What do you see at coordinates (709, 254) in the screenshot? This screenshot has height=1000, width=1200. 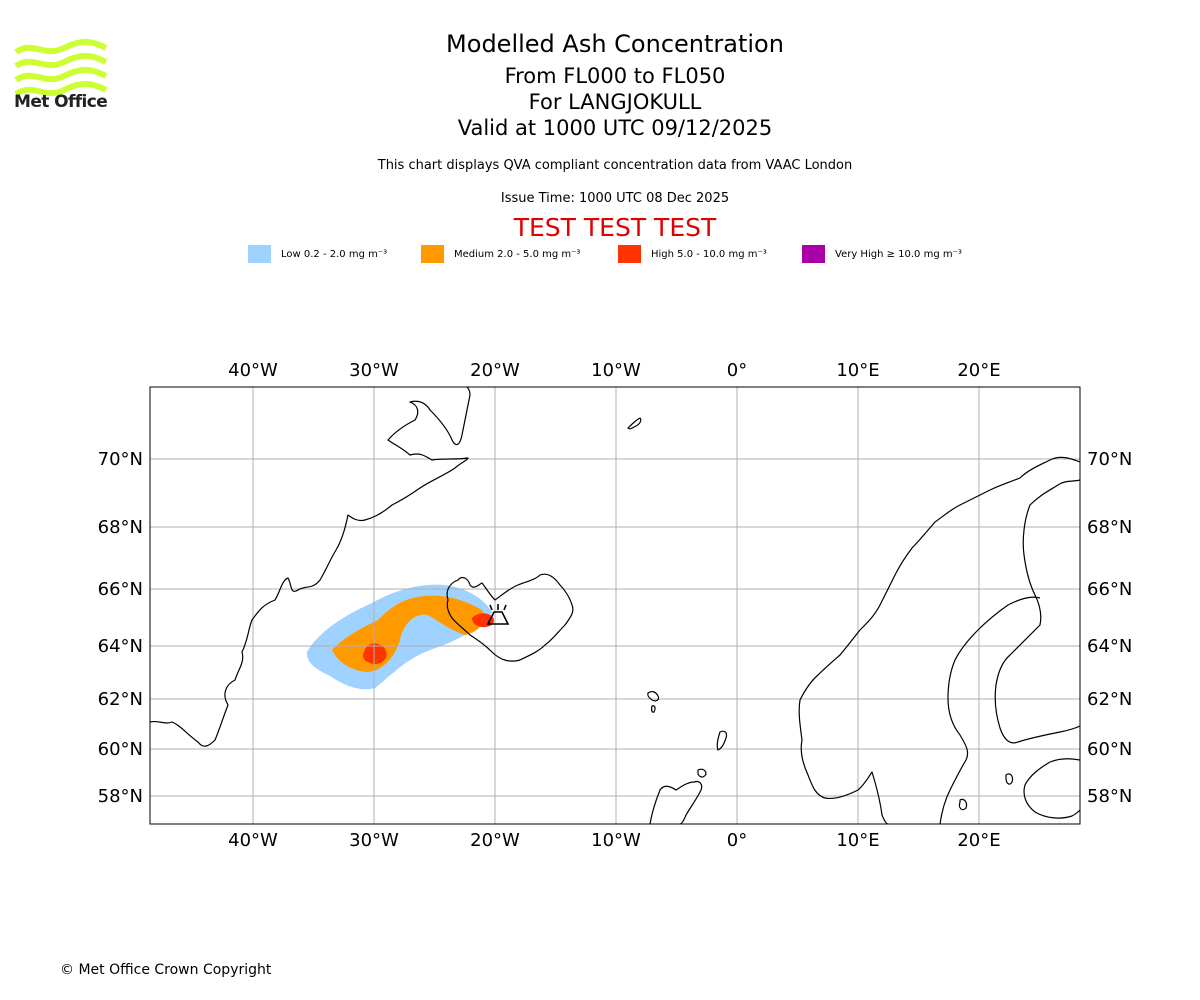 I see `legend-label-high: High 5.0 - 10.0 mg m⁻³` at bounding box center [709, 254].